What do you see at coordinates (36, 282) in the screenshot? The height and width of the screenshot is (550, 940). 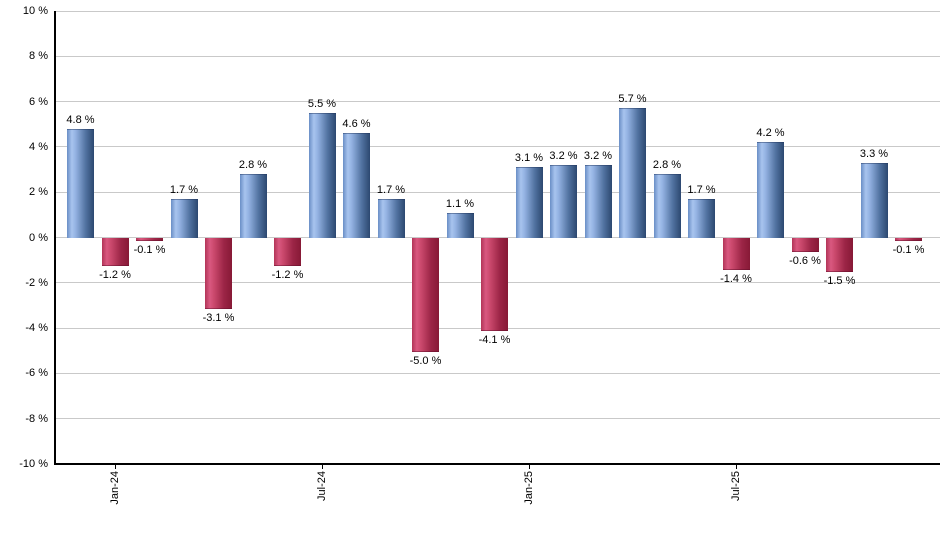 I see `y-tick-label--2: -2 %` at bounding box center [36, 282].